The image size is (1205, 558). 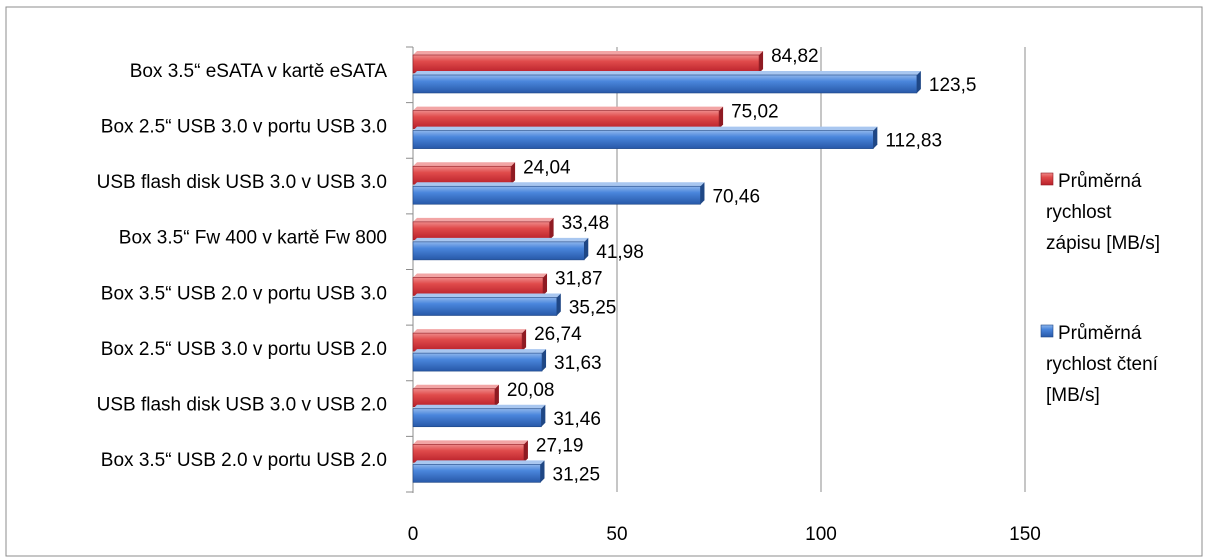 I want to click on data-label: 123,5, so click(x=953, y=85).